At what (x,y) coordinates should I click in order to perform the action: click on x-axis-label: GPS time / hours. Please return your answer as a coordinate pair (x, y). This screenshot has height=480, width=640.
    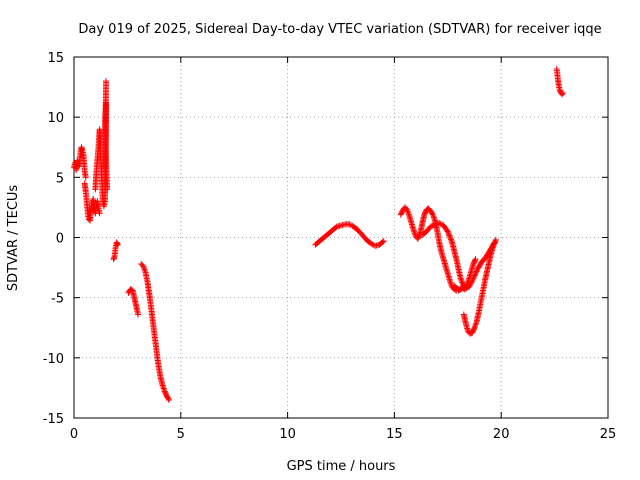
    Looking at the image, I should click on (341, 466).